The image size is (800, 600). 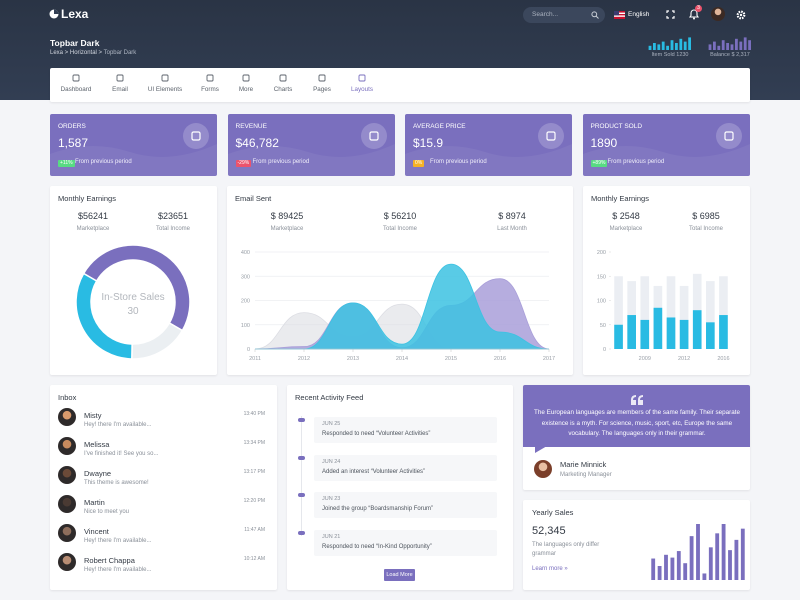 What do you see at coordinates (301, 457) in the screenshot?
I see `timeline-dot` at bounding box center [301, 457].